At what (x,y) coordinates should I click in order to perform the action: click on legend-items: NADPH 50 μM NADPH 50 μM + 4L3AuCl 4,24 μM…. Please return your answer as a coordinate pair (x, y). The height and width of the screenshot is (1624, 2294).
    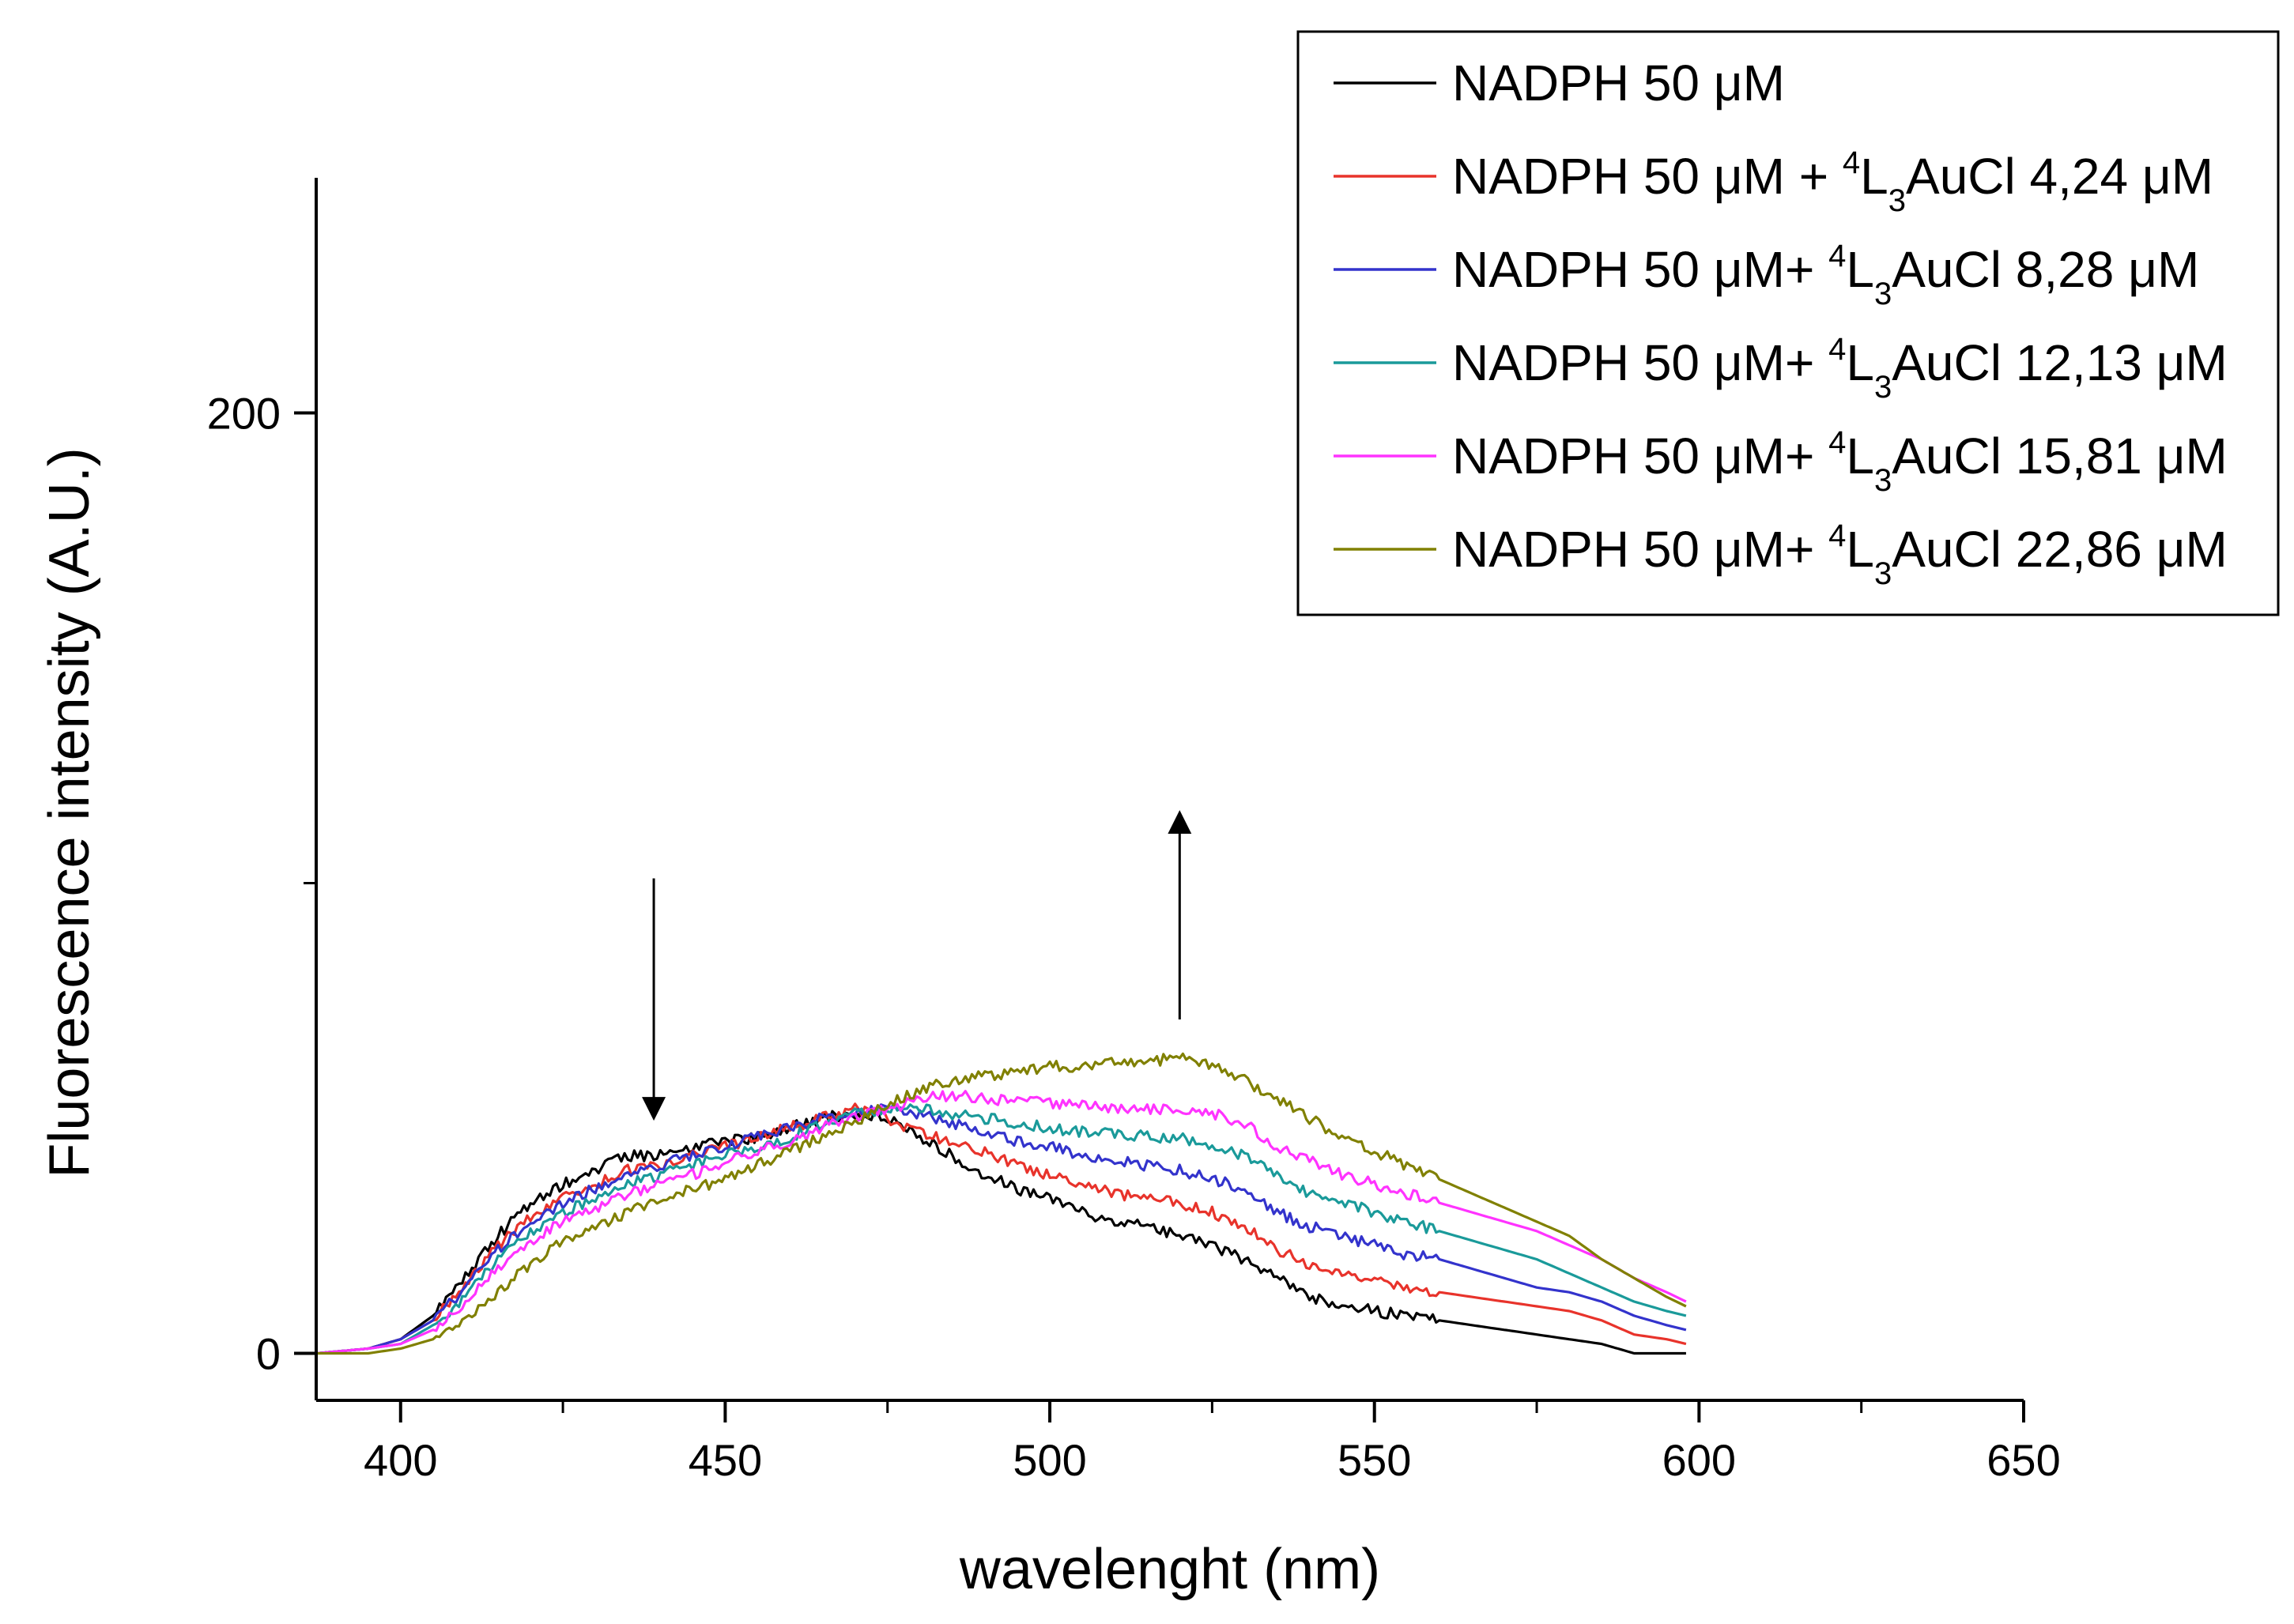
    Looking at the image, I should click on (1781, 323).